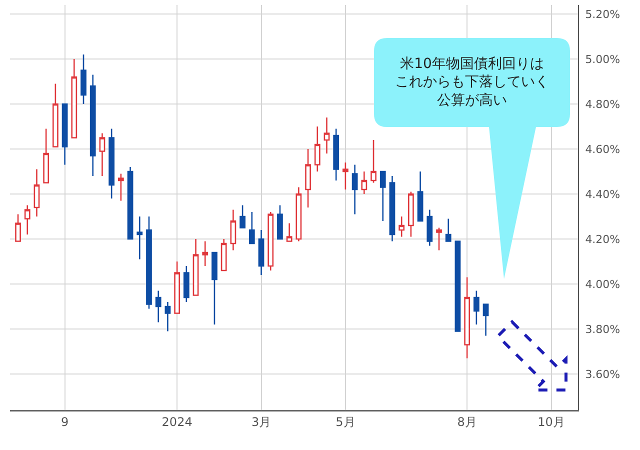 The image size is (640, 450). What do you see at coordinates (64, 421) in the screenshot?
I see `x-tick-label: 9` at bounding box center [64, 421].